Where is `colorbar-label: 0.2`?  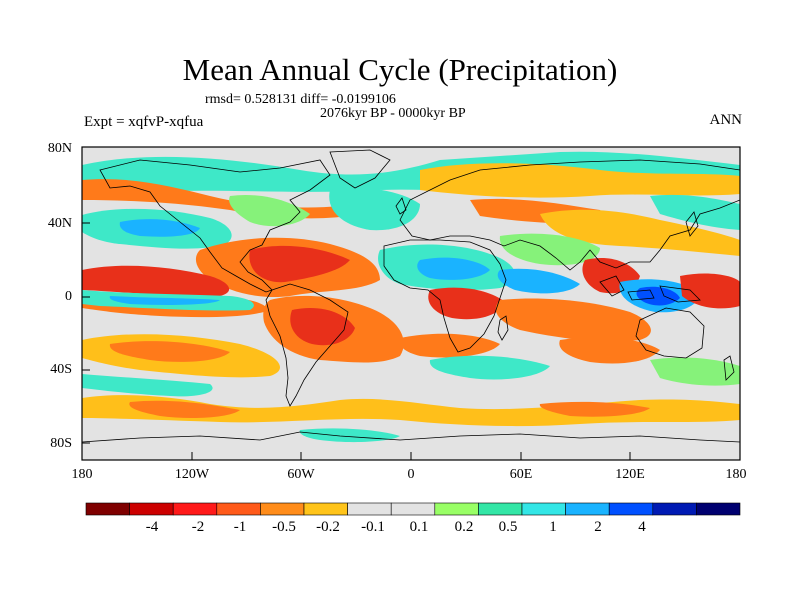 colorbar-label: 0.2 is located at coordinates (464, 527).